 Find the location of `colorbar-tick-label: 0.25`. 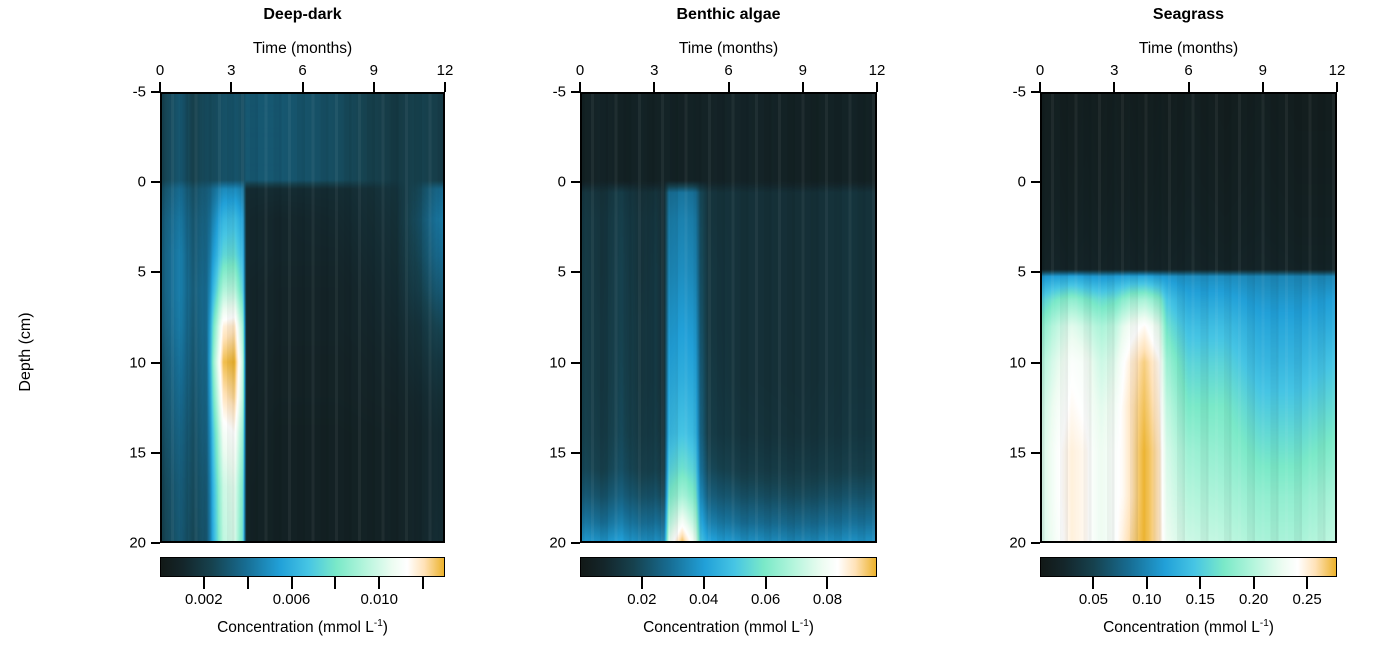

colorbar-tick-label: 0.25 is located at coordinates (1307, 599).